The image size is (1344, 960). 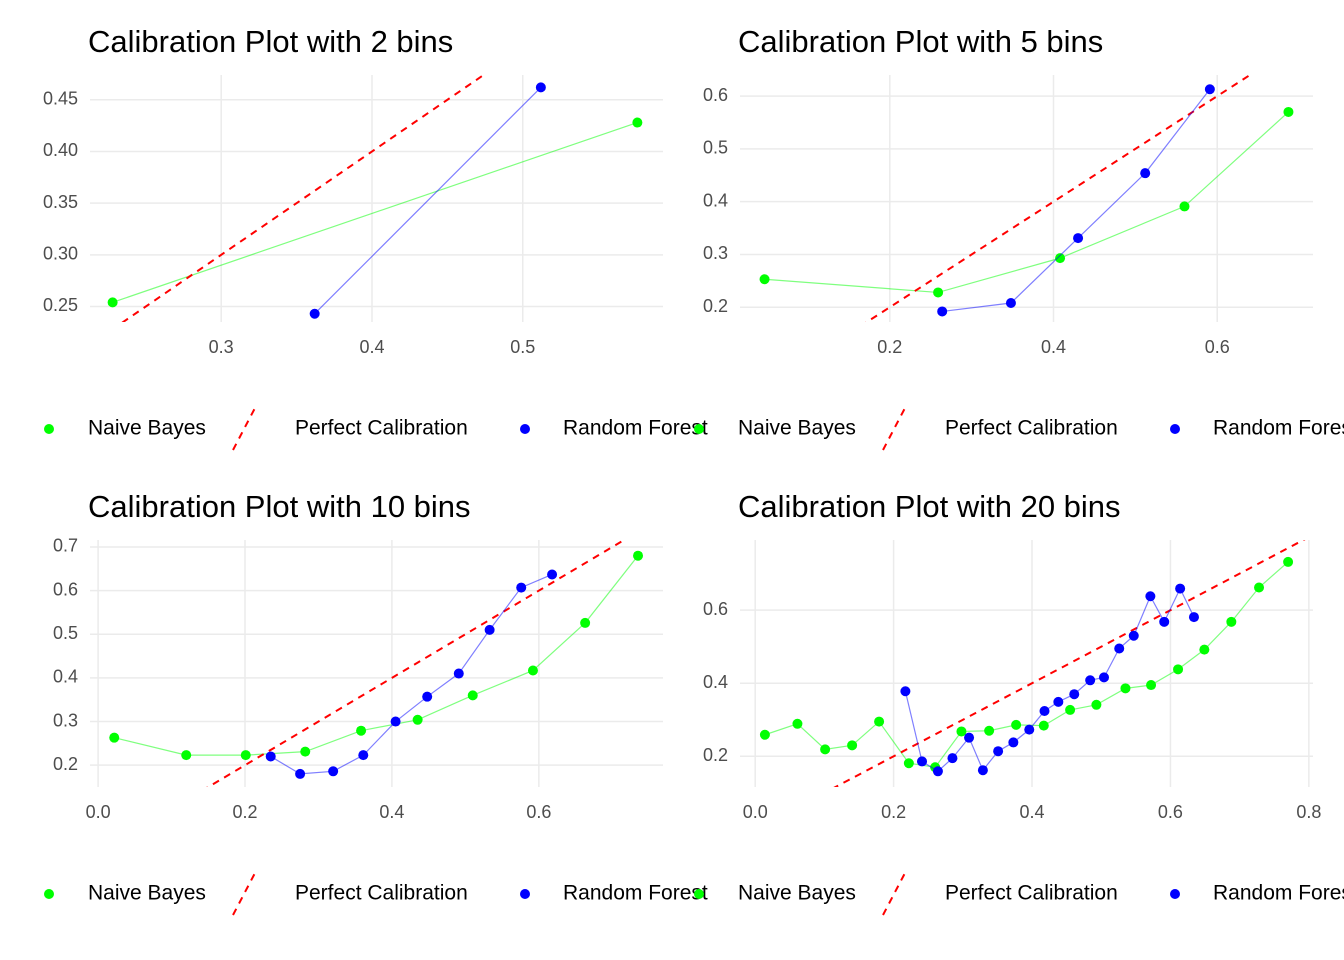 I want to click on y-tick-label: 0.35, so click(x=60, y=202).